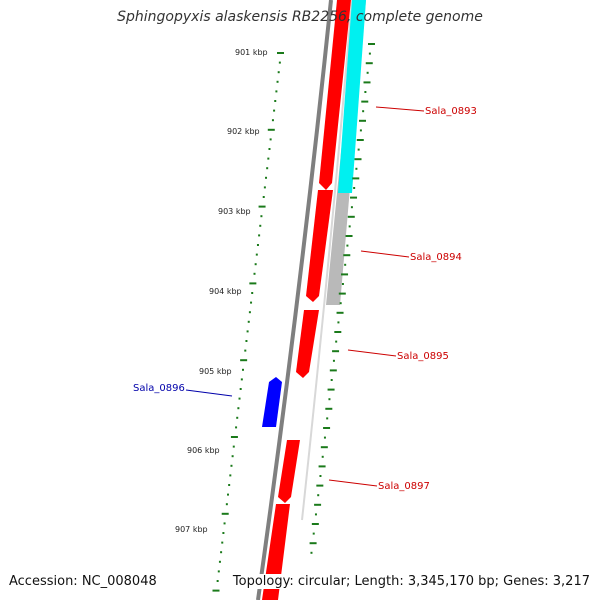  I want to click on label-sala-0895: Sala_0895, so click(423, 356).